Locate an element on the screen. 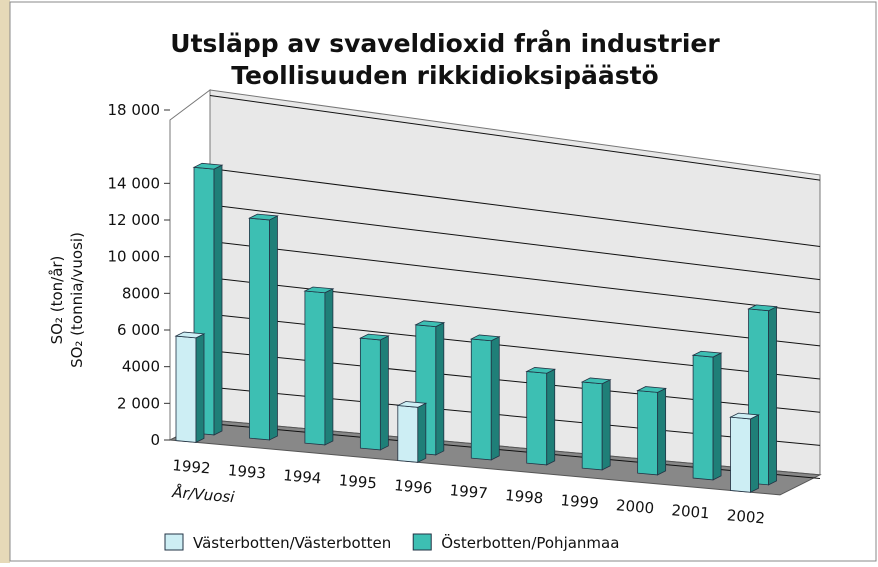 Image resolution: width=878 pixels, height=567 pixels. x-tick-label: 1998 is located at coordinates (524, 496).